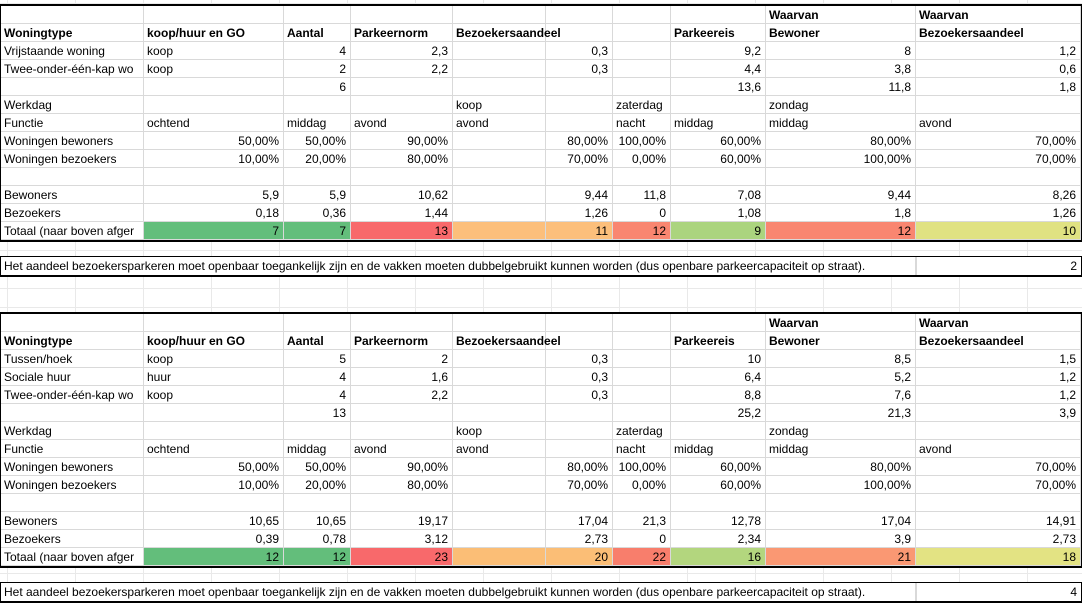 The image size is (1082, 603). What do you see at coordinates (579, 141) in the screenshot?
I see `cell: 80,00%` at bounding box center [579, 141].